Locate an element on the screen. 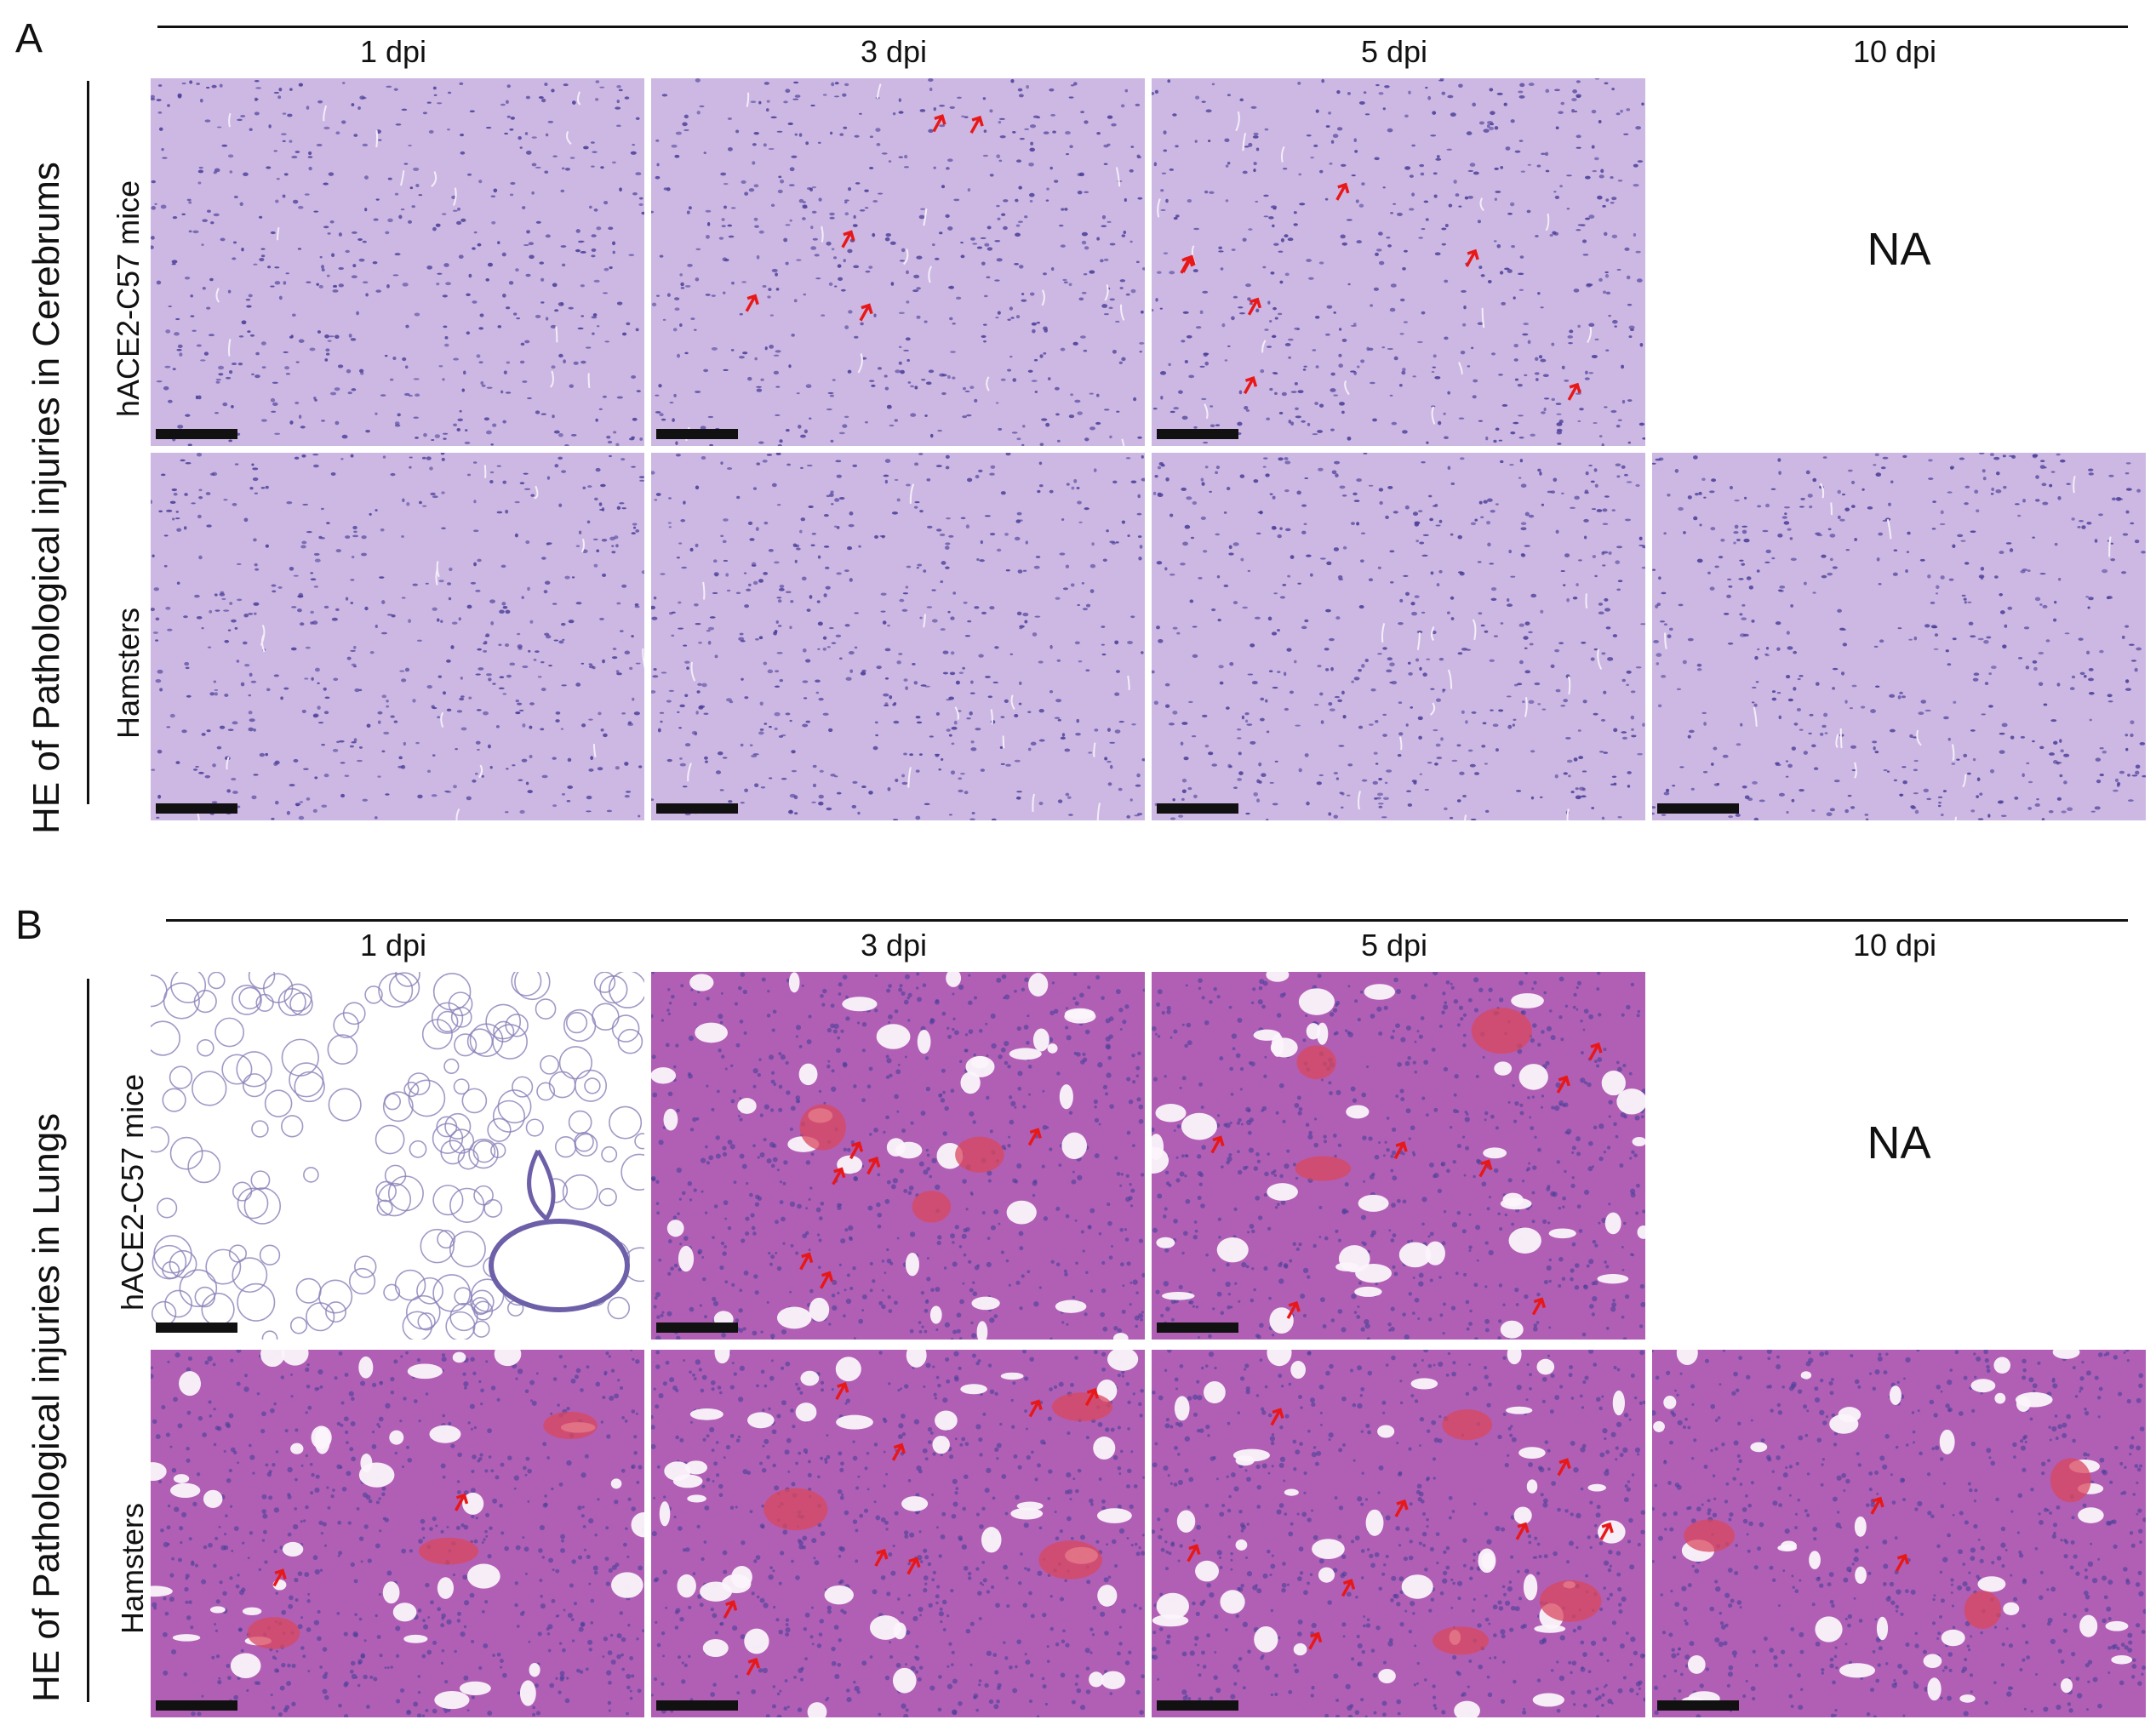  panel-a-side-rule is located at coordinates (88, 442).